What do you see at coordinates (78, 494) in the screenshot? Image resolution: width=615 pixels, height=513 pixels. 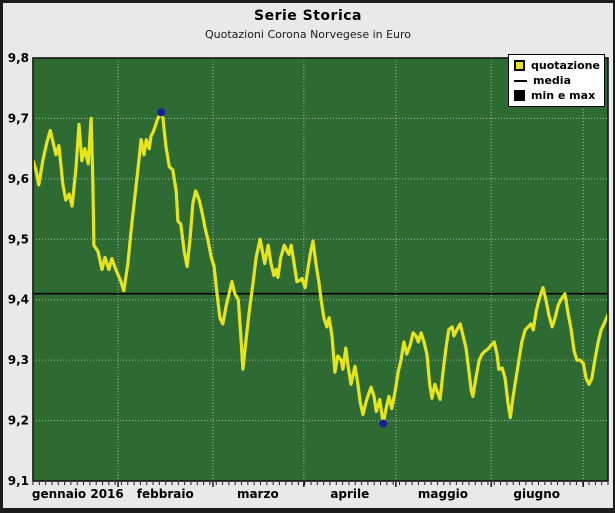 I see `x-month-label: gennaio 2016` at bounding box center [78, 494].